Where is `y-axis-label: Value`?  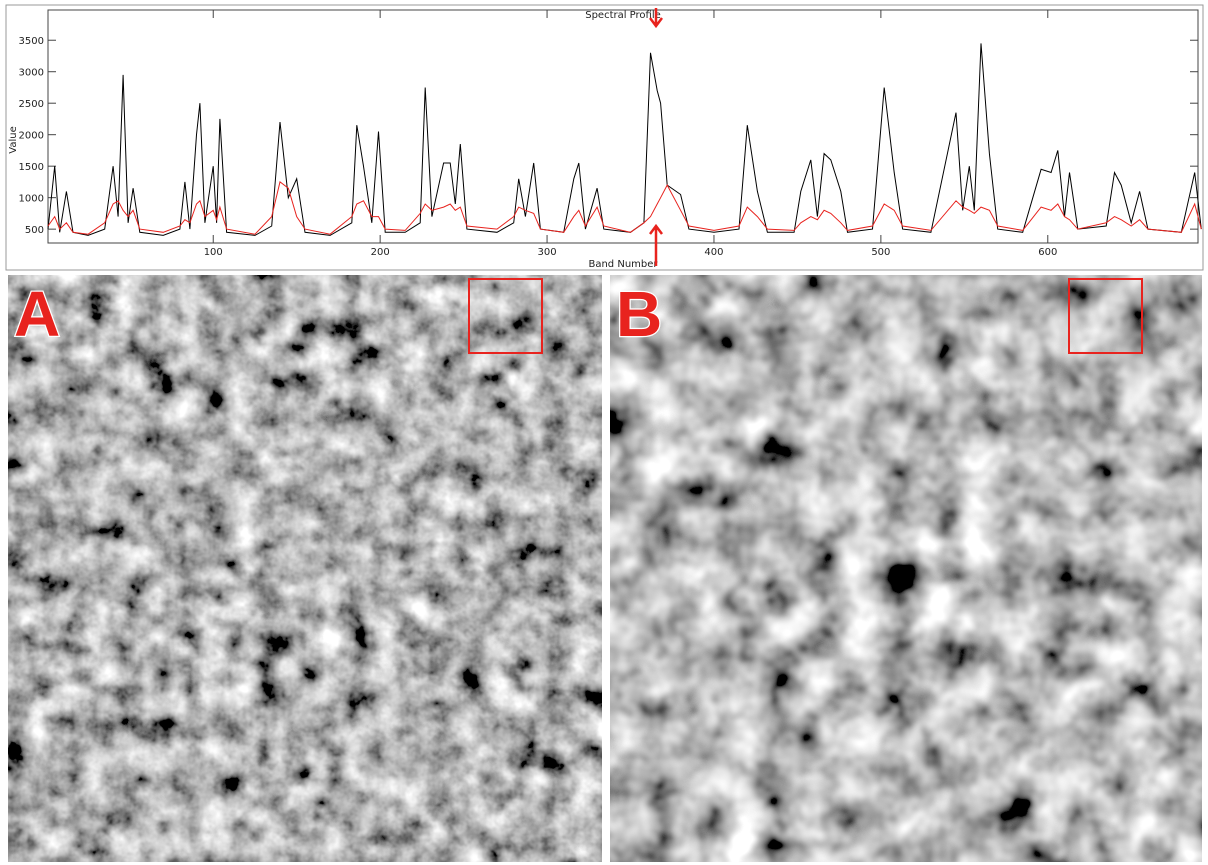 y-axis-label: Value is located at coordinates (13, 139).